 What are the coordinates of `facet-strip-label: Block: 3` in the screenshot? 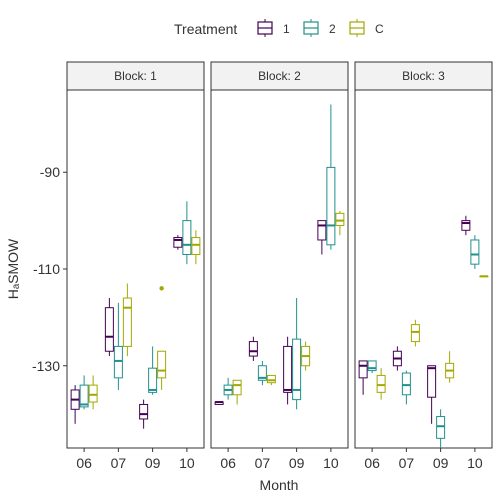 It's located at (423, 76).